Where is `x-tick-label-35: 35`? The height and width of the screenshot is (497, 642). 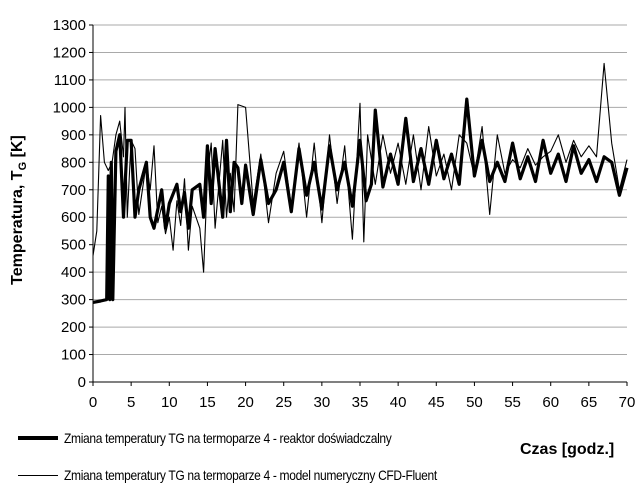 x-tick-label-35: 35 is located at coordinates (360, 402).